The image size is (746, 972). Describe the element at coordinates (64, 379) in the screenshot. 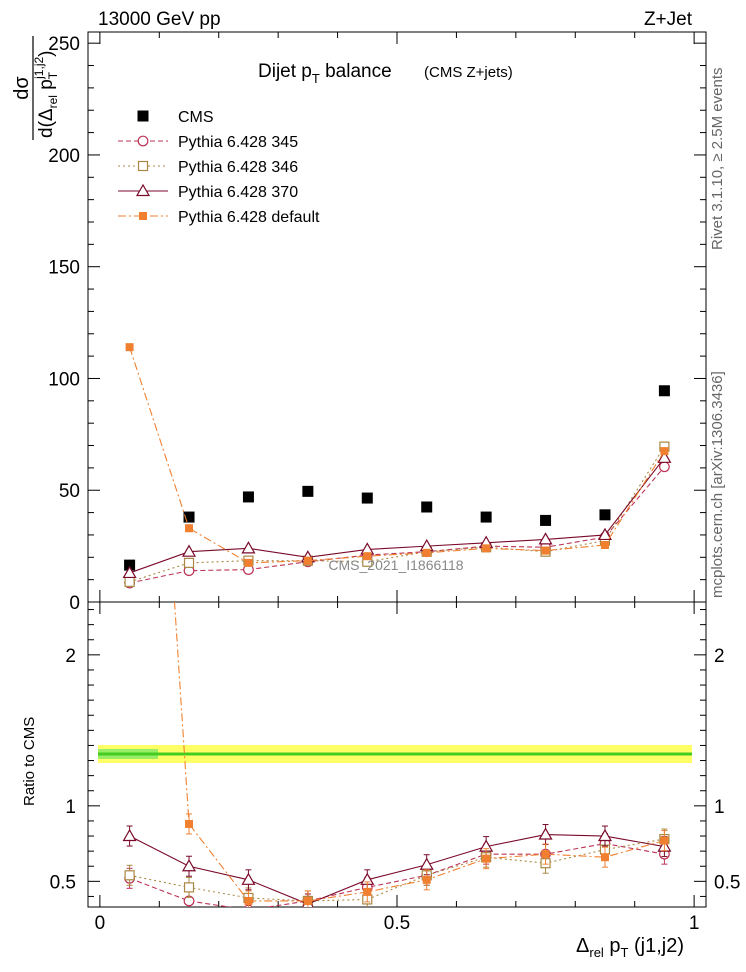

I see `y-tick-label-main: 100` at that location.